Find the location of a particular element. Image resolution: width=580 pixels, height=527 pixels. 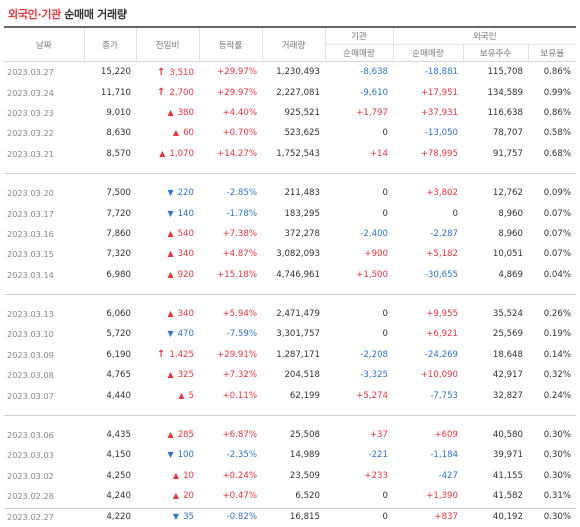

cell-ratio: 0.09% is located at coordinates (557, 193).